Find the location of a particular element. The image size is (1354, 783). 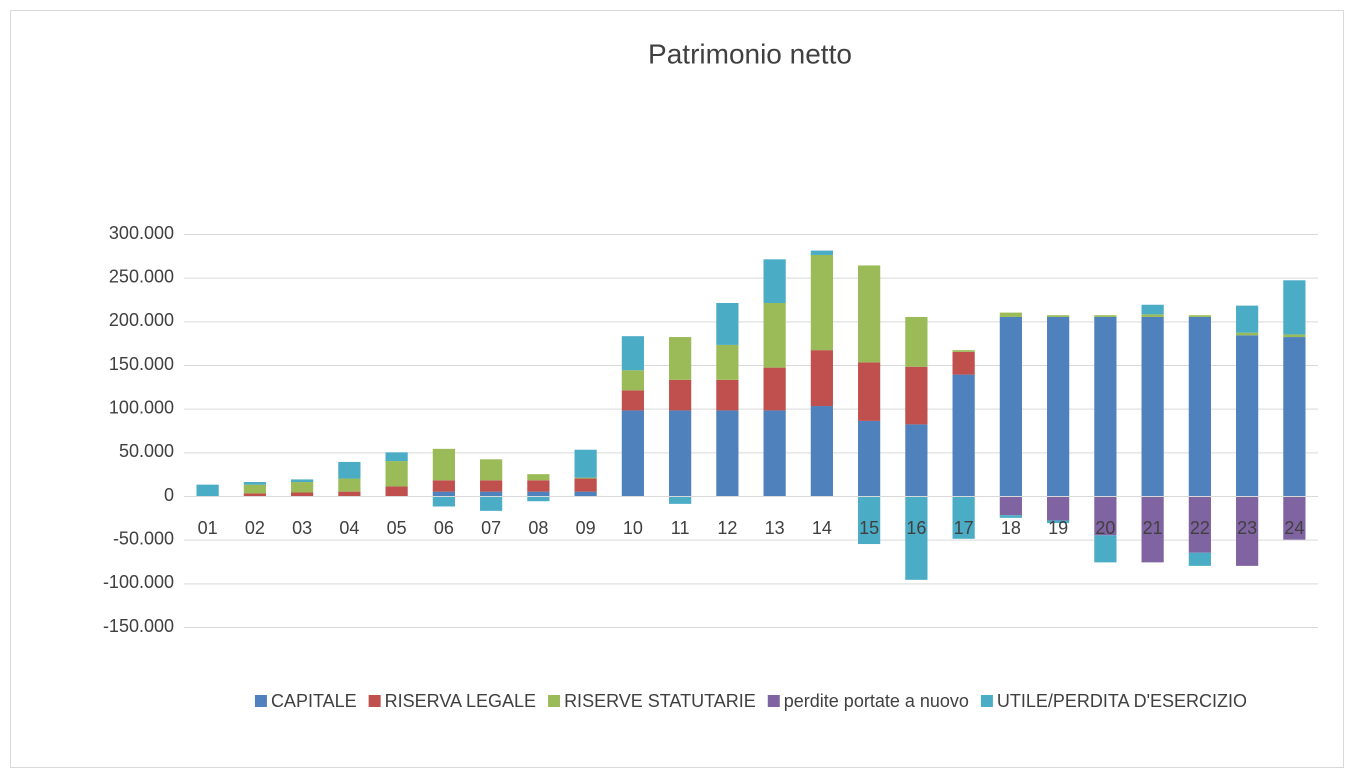

x-tick-label: 05 is located at coordinates (397, 528).